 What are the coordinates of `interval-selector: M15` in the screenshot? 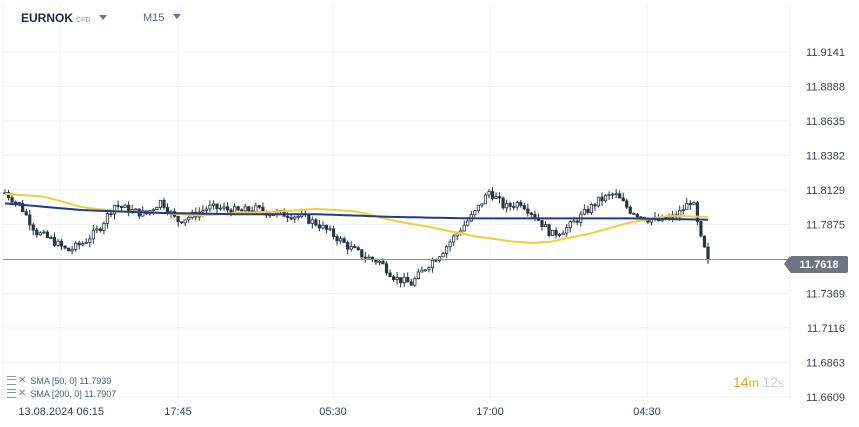 It's located at (162, 18).